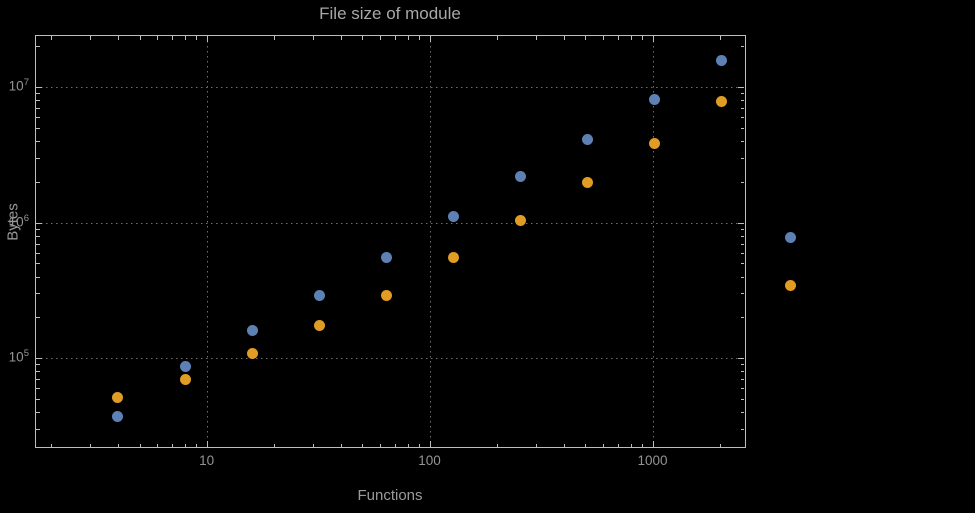 The height and width of the screenshot is (513, 975). Describe the element at coordinates (653, 241) in the screenshot. I see `gridline-vertical` at that location.